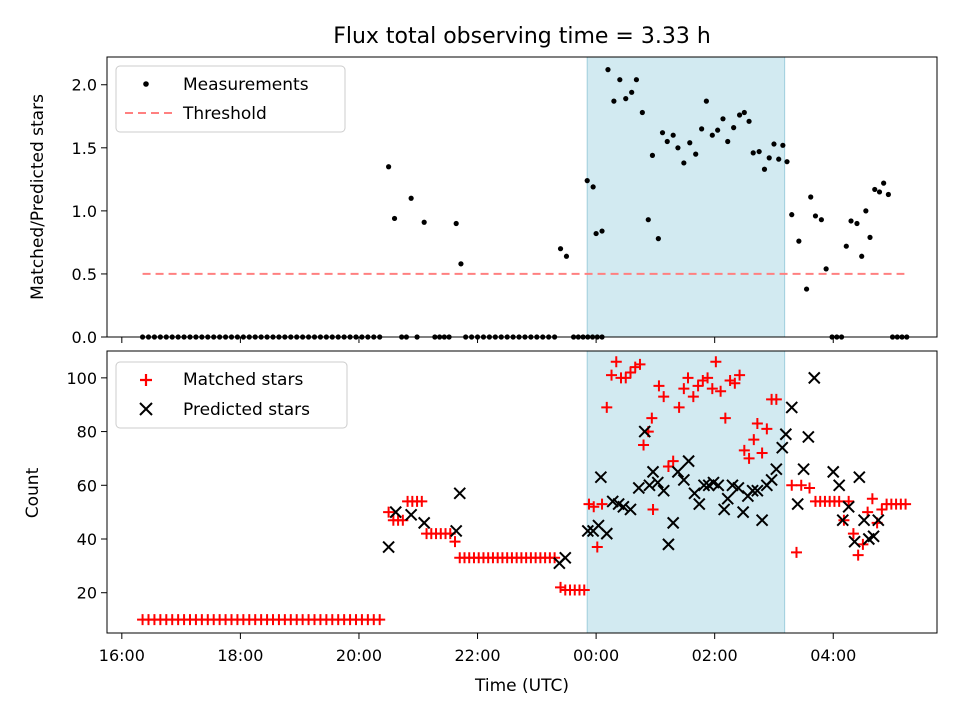 Image resolution: width=960 pixels, height=720 pixels. Describe the element at coordinates (87, 539) in the screenshot. I see `y-tick-label: 40` at that location.